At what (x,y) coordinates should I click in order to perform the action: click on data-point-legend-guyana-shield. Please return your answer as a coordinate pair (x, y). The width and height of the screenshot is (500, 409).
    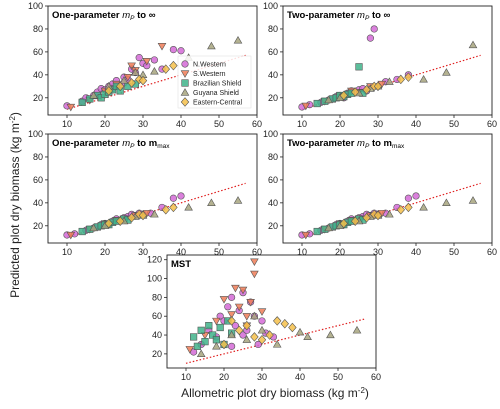
    Looking at the image, I should click on (185, 92).